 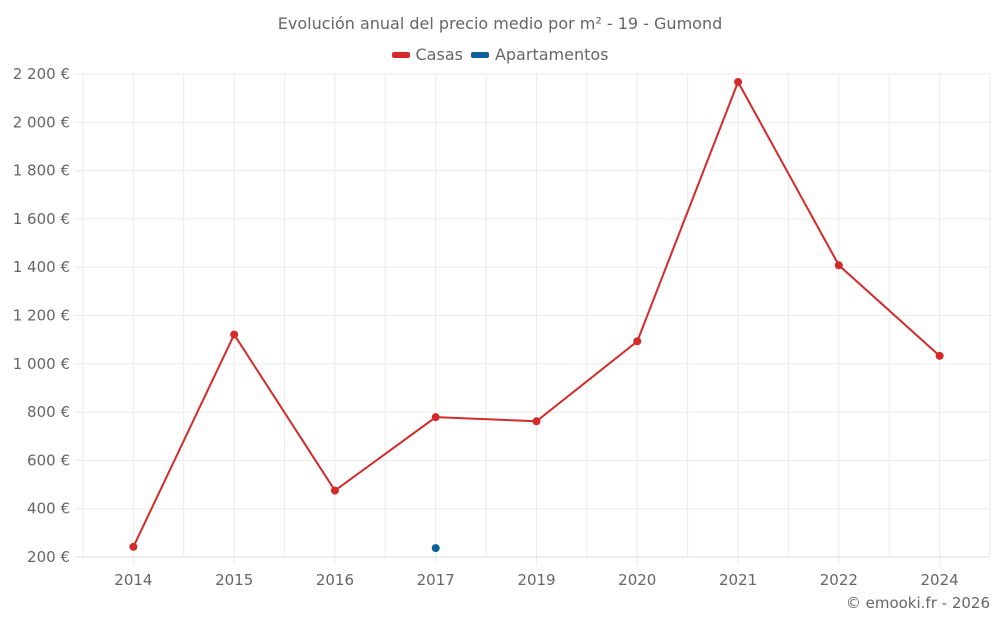 What do you see at coordinates (637, 580) in the screenshot?
I see `x-tick-label: 2020` at bounding box center [637, 580].